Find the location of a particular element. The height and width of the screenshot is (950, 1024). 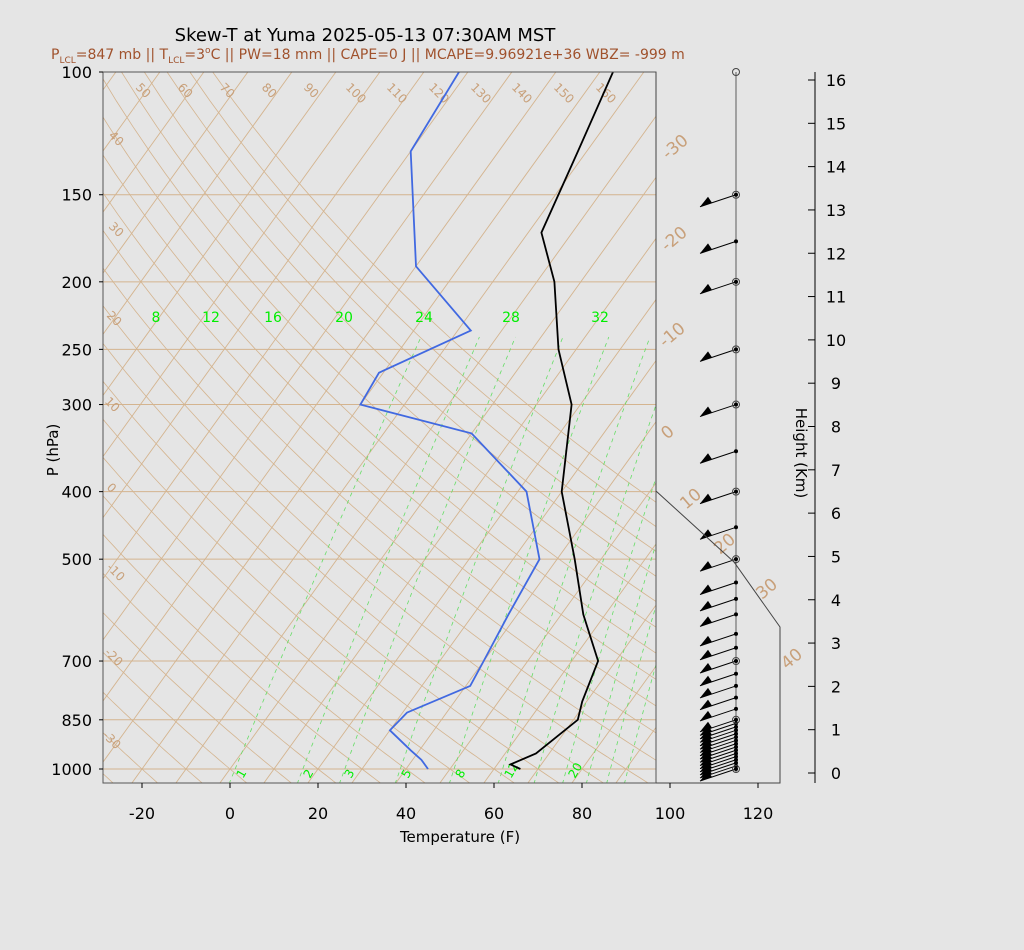

p-lcl-subscript: LCL is located at coordinates (67, 61).